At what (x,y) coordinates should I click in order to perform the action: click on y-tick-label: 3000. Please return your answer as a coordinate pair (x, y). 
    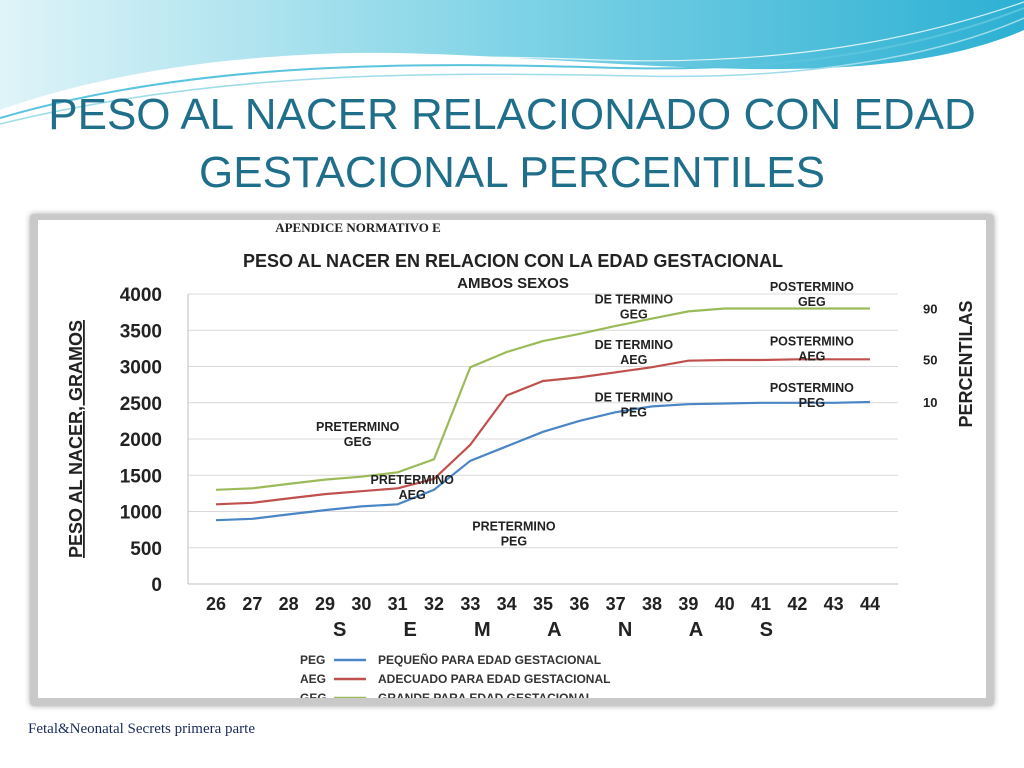
    Looking at the image, I should click on (141, 368).